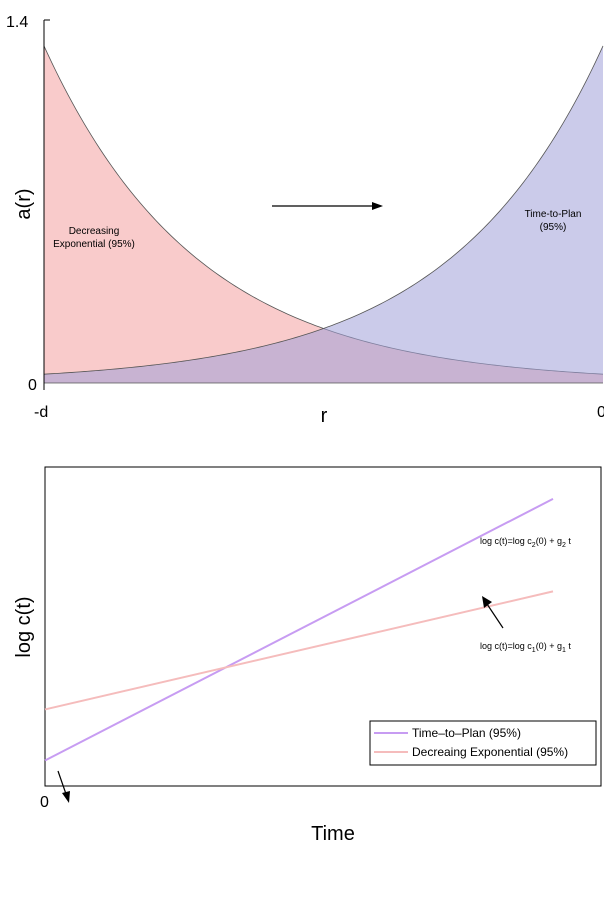 The width and height of the screenshot is (604, 907). Describe the element at coordinates (324, 416) in the screenshot. I see `x-axis-label: r` at that location.